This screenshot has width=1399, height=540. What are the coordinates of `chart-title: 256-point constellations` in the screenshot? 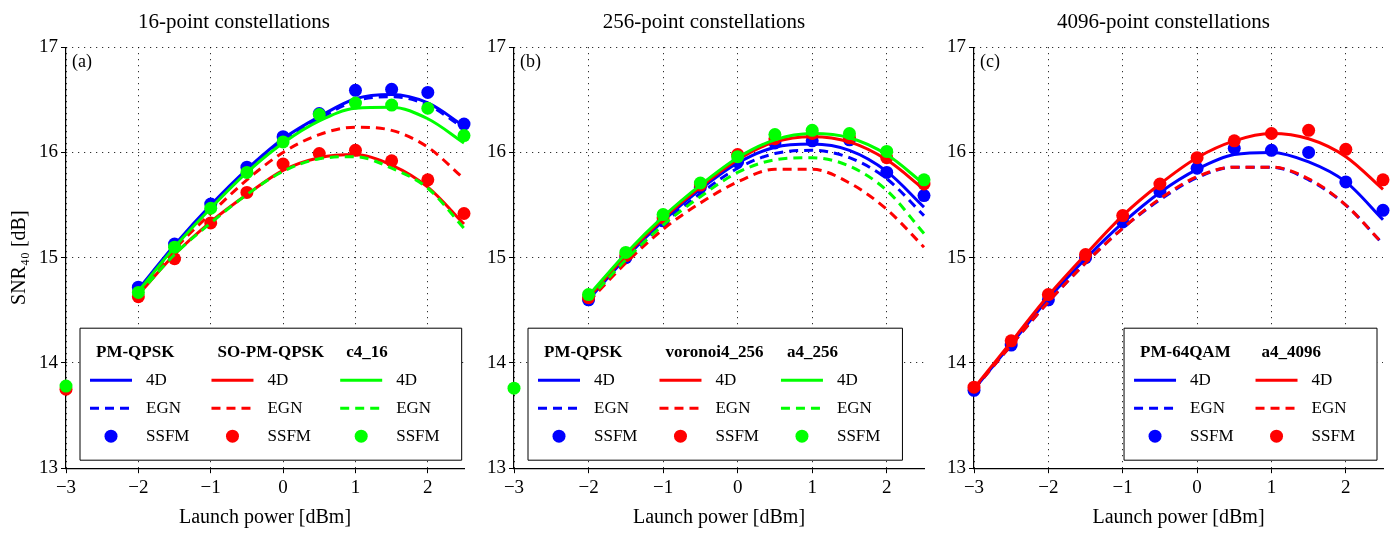 It's located at (704, 21).